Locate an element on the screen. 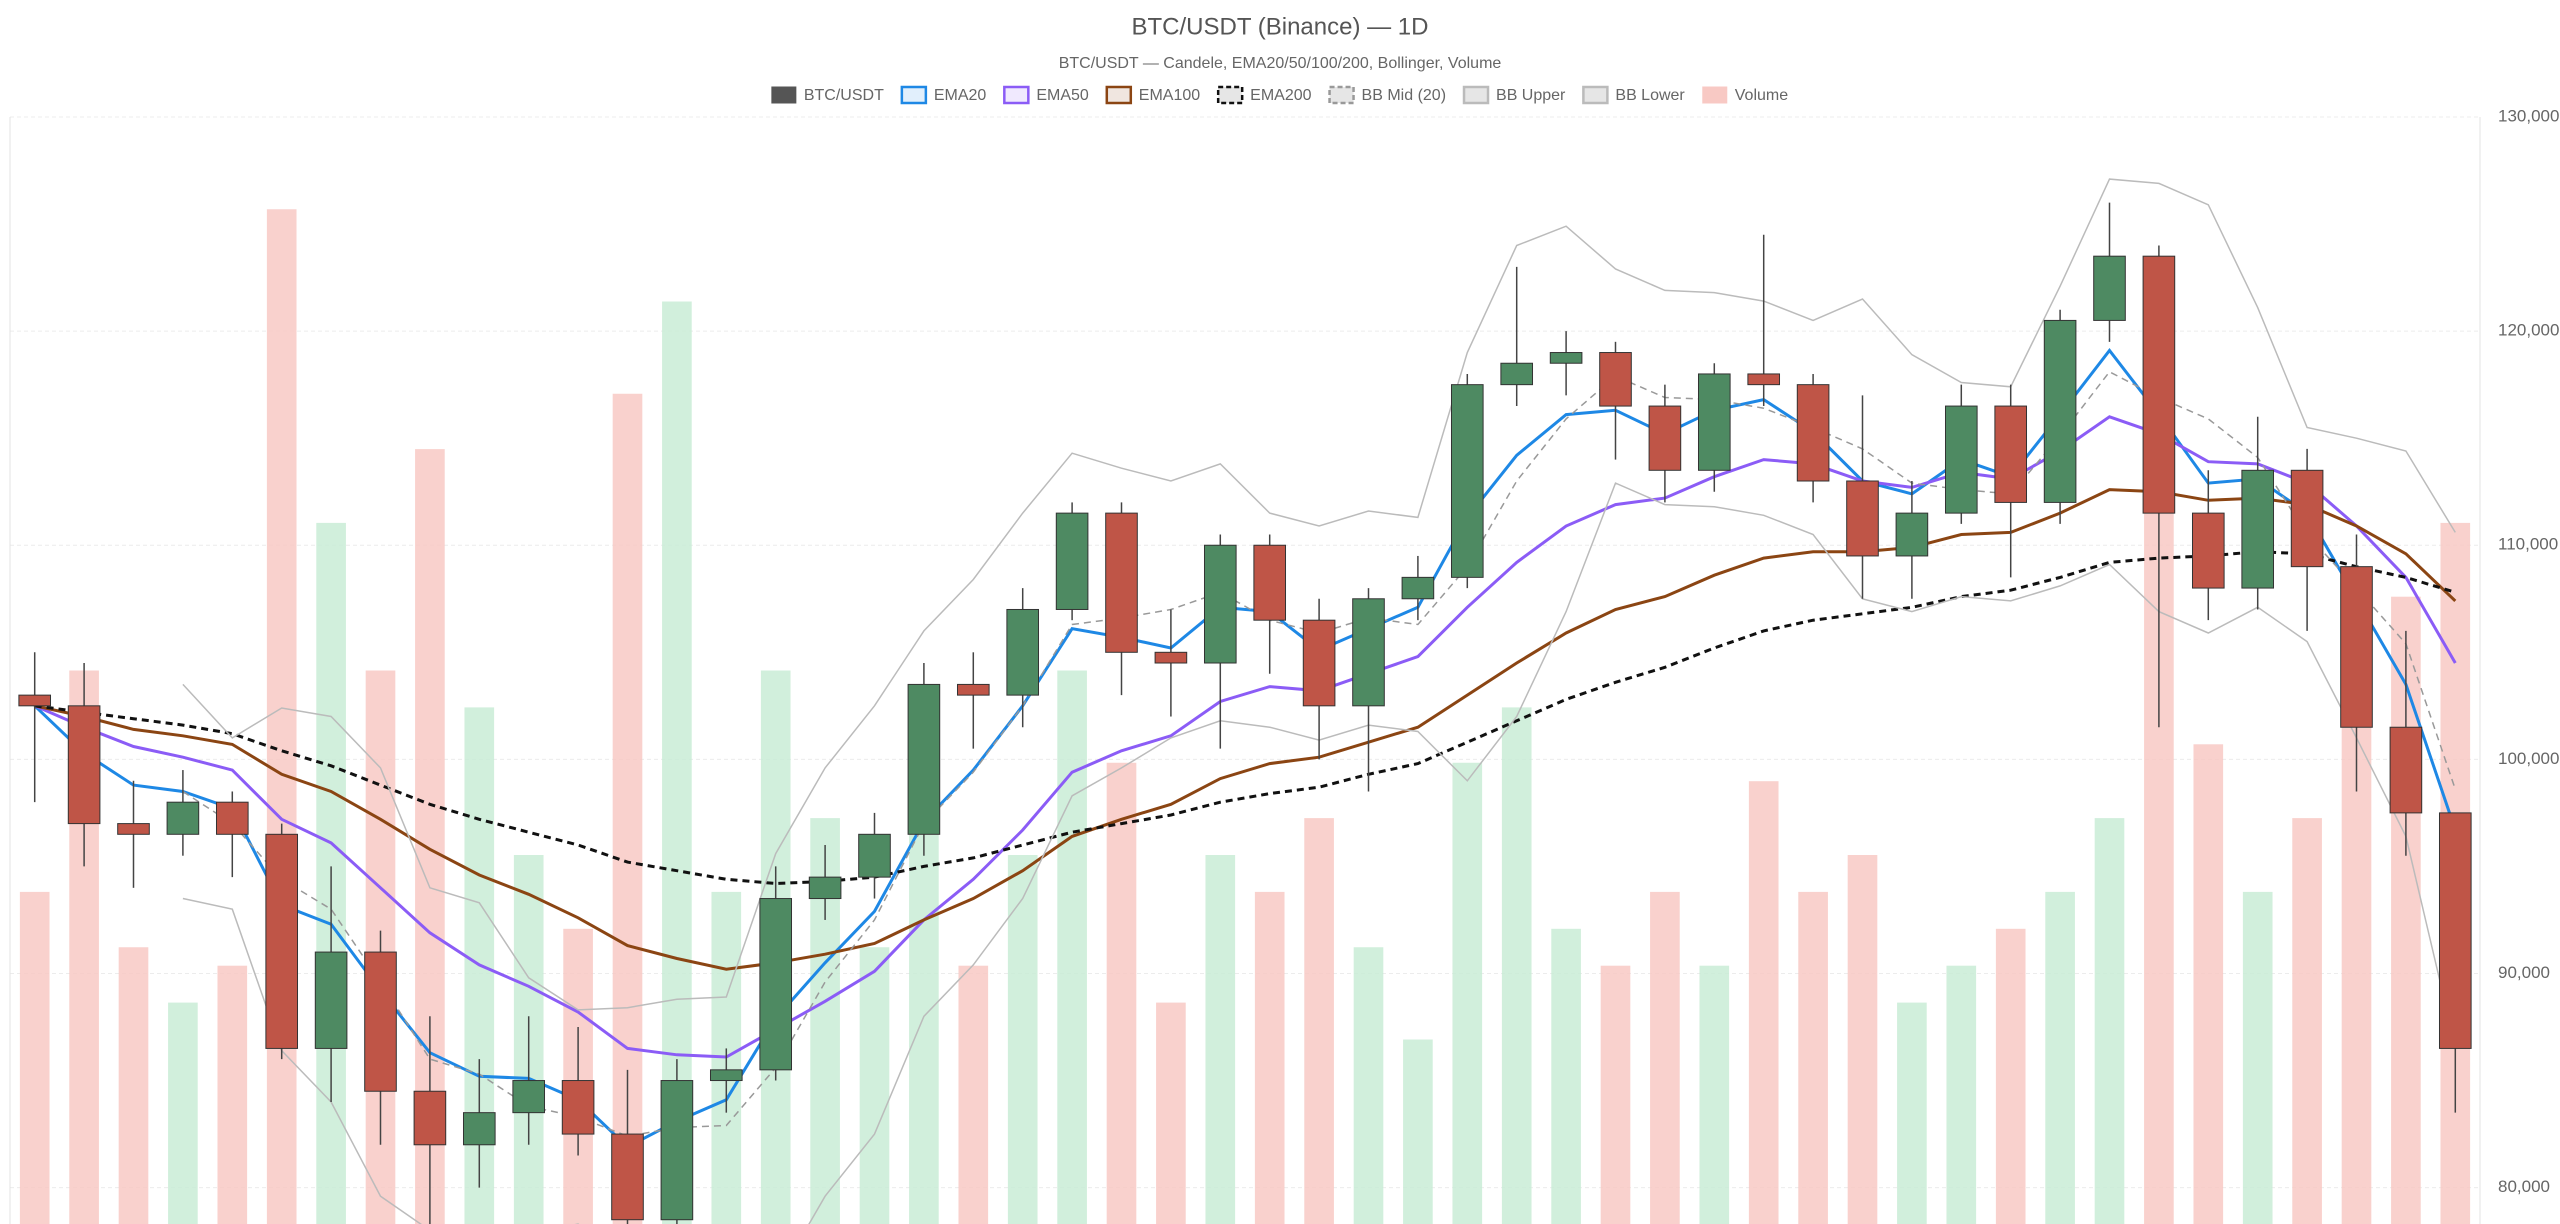 The height and width of the screenshot is (1224, 2560). chart-title: BTC/USDT (Binance) — 1D is located at coordinates (1280, 26).